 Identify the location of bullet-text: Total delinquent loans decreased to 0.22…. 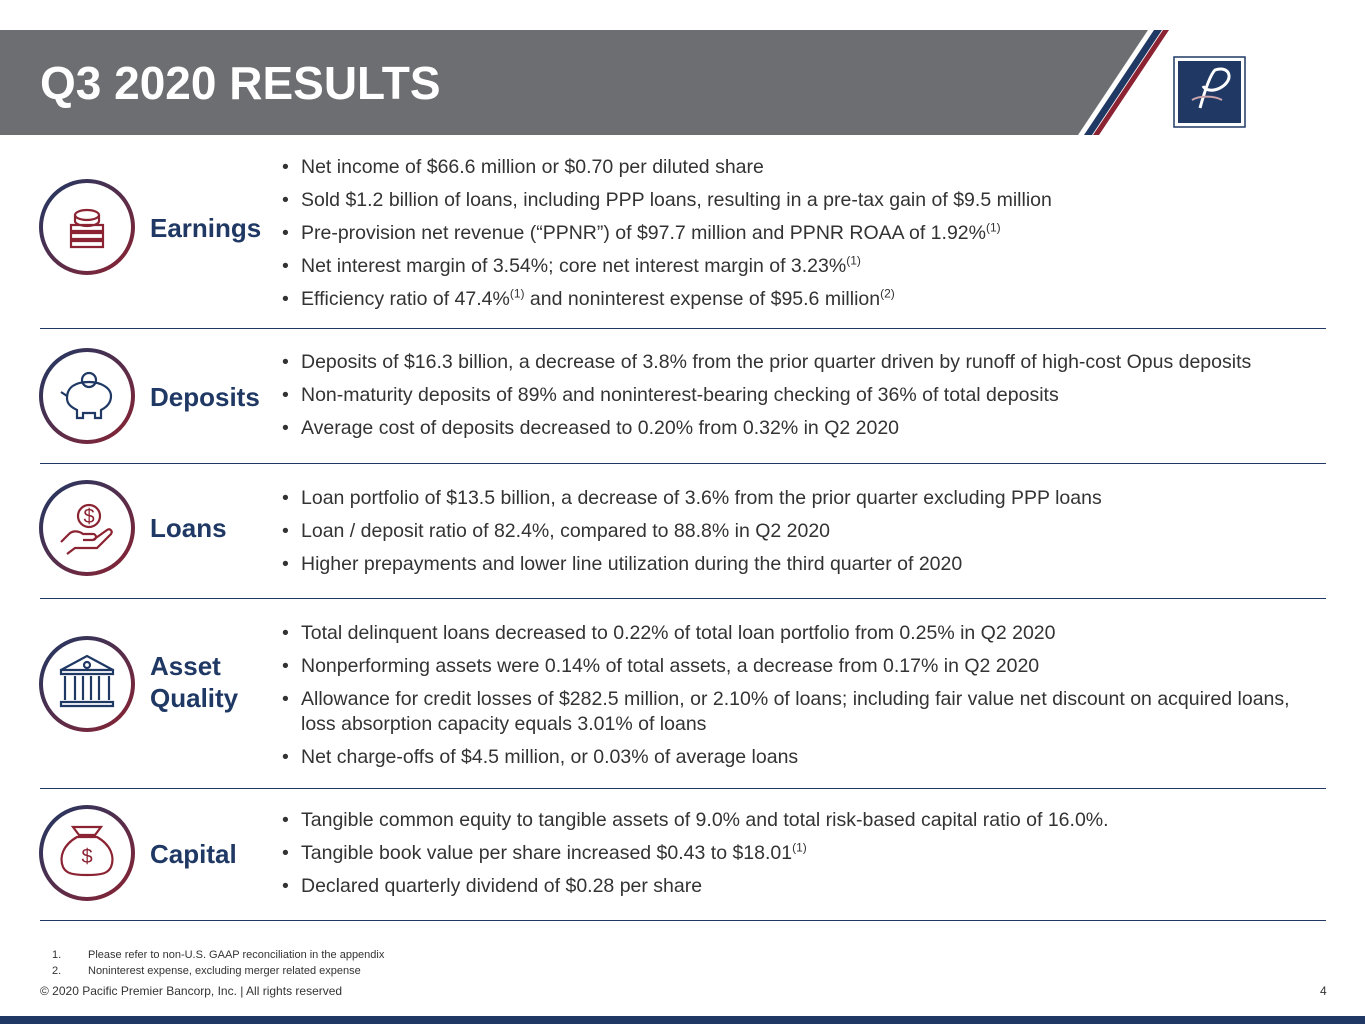
(678, 633).